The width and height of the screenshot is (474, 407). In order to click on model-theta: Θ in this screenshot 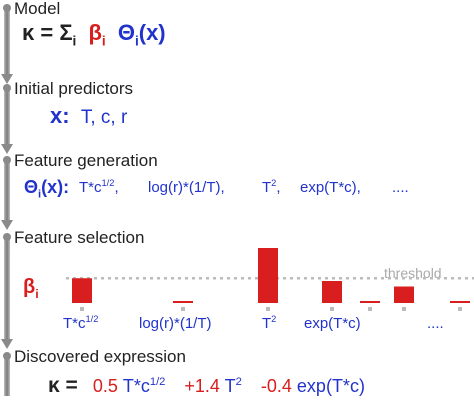, I will do `click(126, 32)`.